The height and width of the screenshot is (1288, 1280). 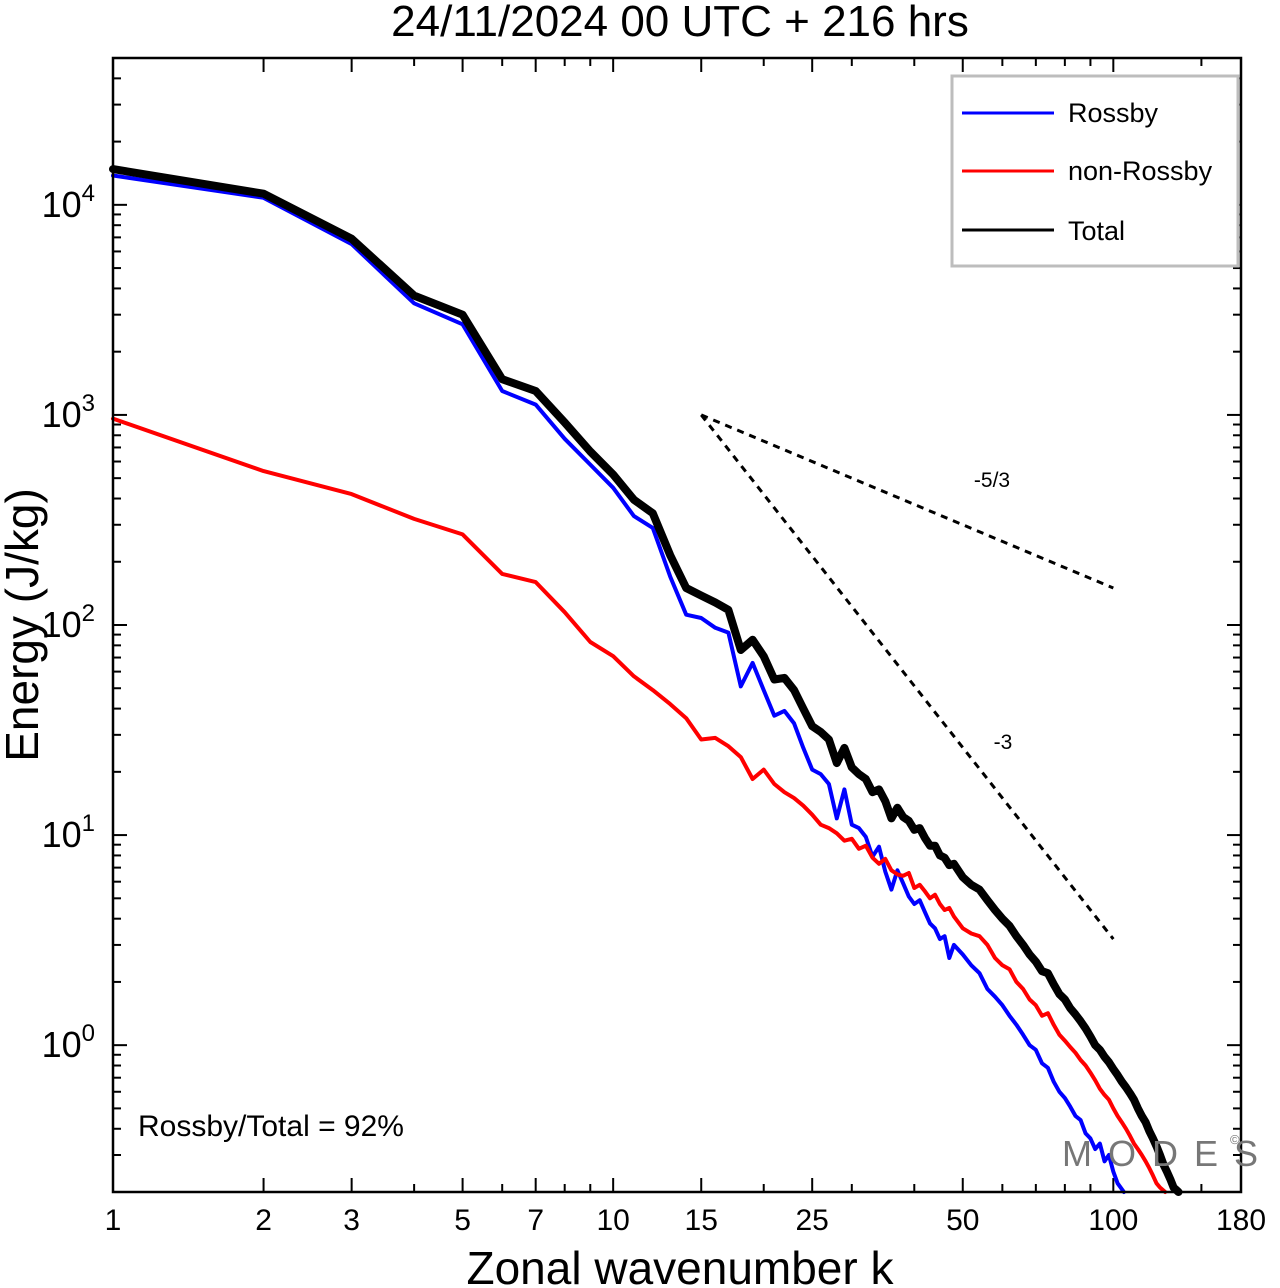 What do you see at coordinates (701, 1220) in the screenshot?
I see `x-tick-label: 15` at bounding box center [701, 1220].